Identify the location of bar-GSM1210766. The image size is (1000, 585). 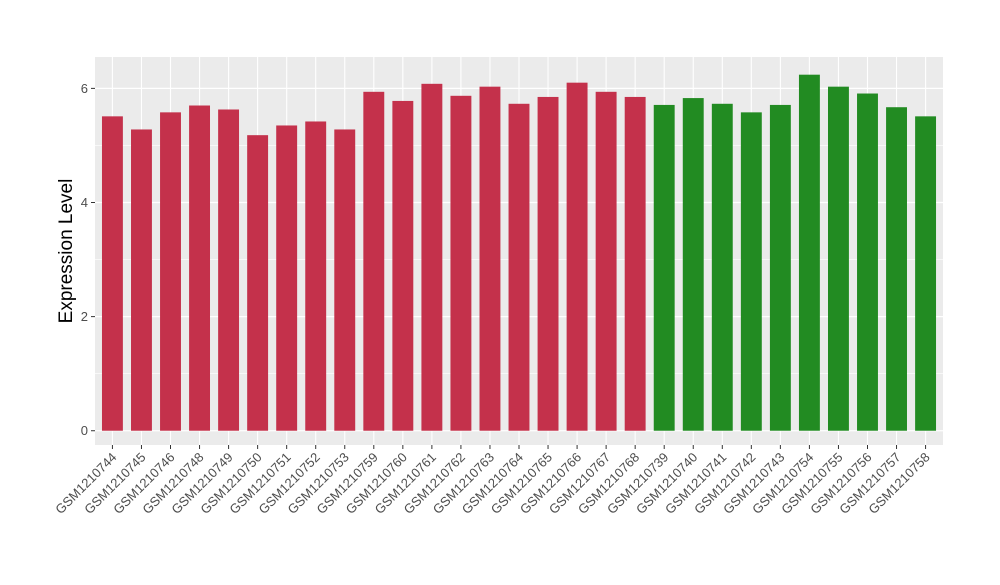
(577, 256).